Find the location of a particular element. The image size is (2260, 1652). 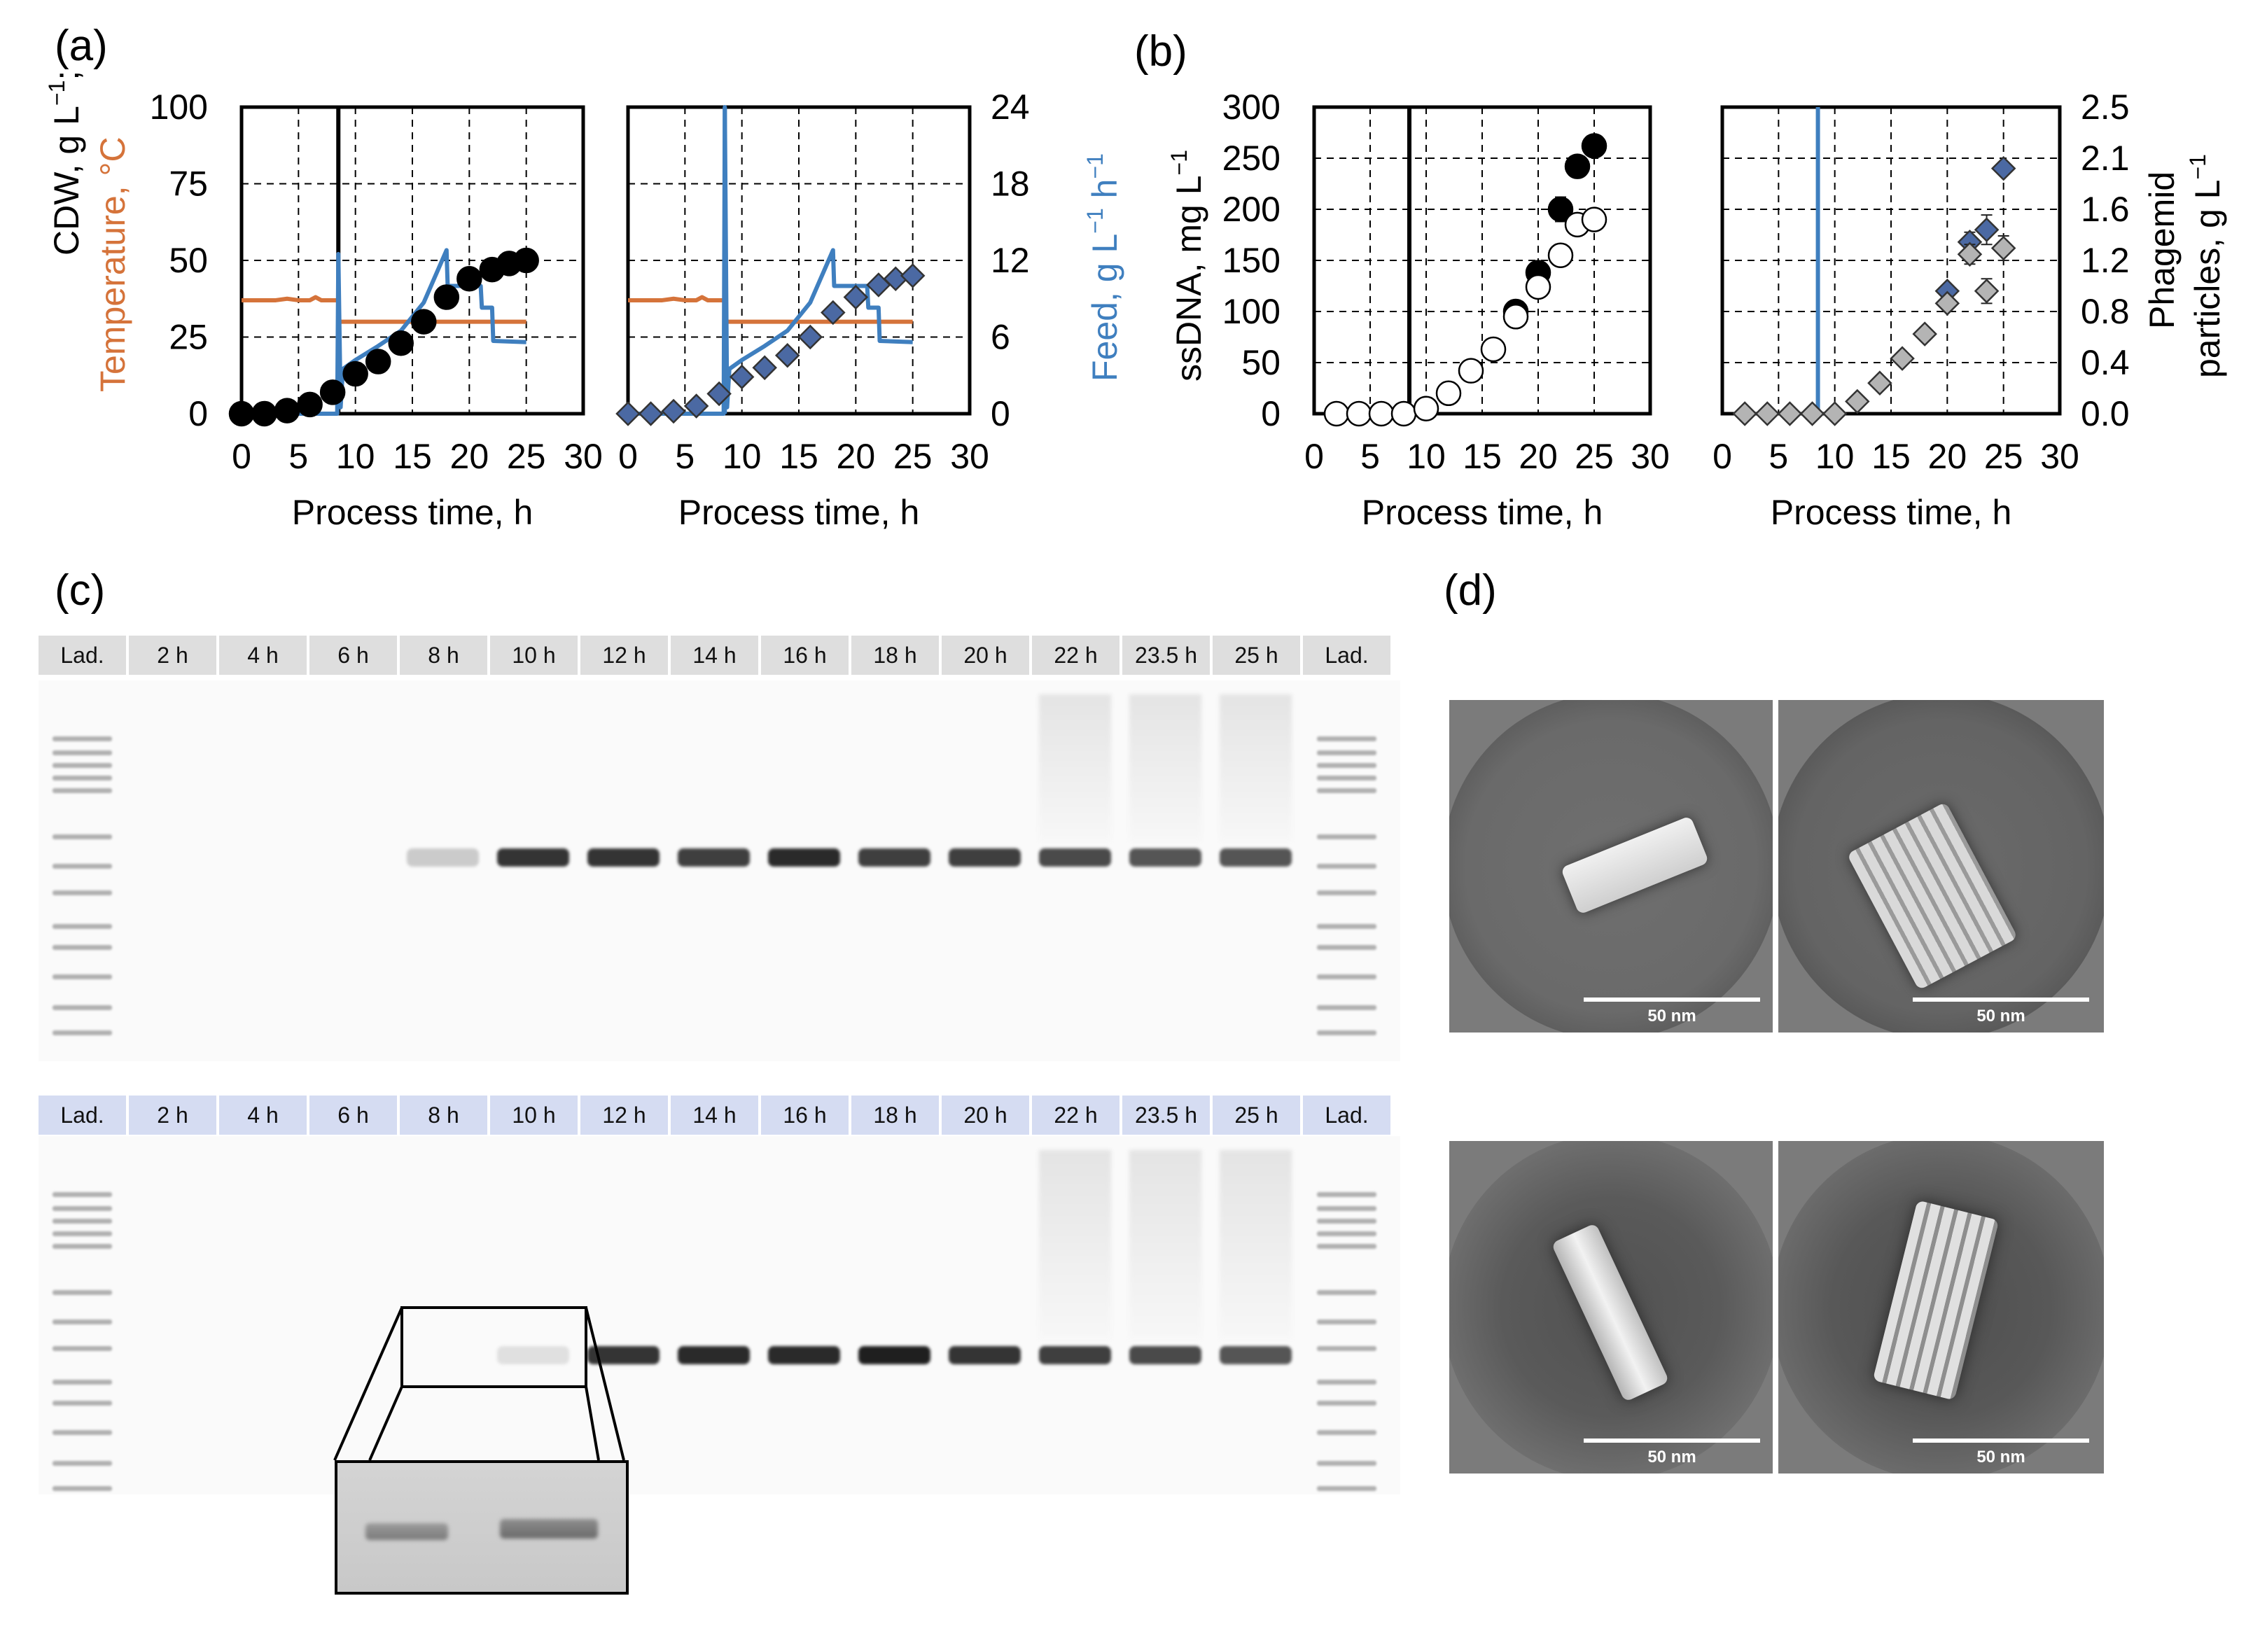

plot-frame is located at coordinates (412, 260).